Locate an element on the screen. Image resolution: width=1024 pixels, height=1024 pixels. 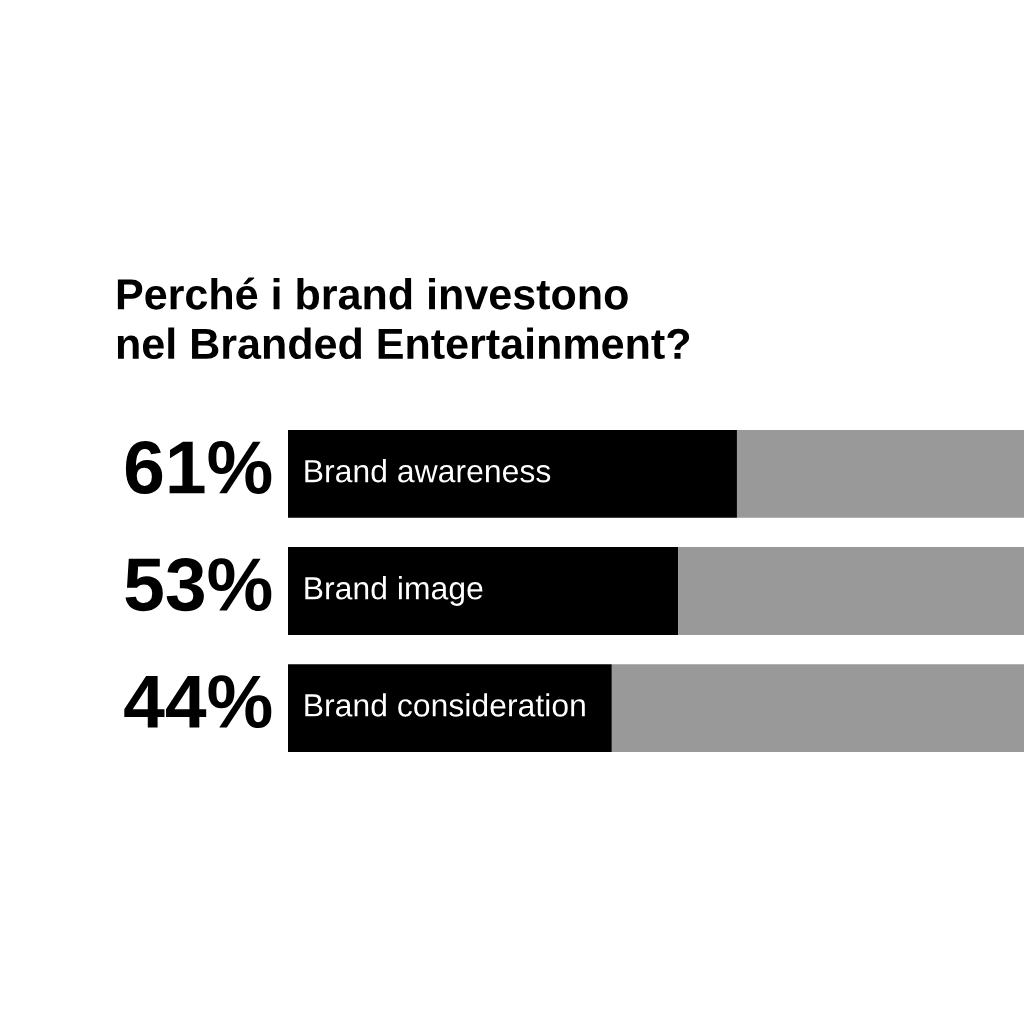
data-label: 53% is located at coordinates (198, 585).